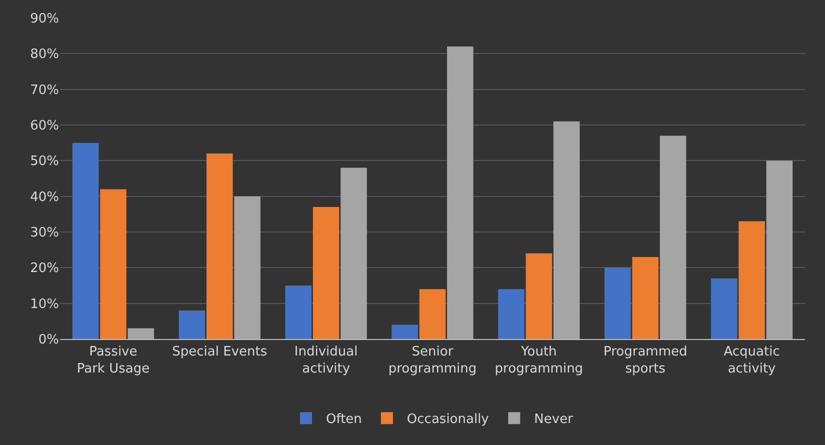  What do you see at coordinates (554, 420) in the screenshot?
I see `legend-label: Never` at bounding box center [554, 420].